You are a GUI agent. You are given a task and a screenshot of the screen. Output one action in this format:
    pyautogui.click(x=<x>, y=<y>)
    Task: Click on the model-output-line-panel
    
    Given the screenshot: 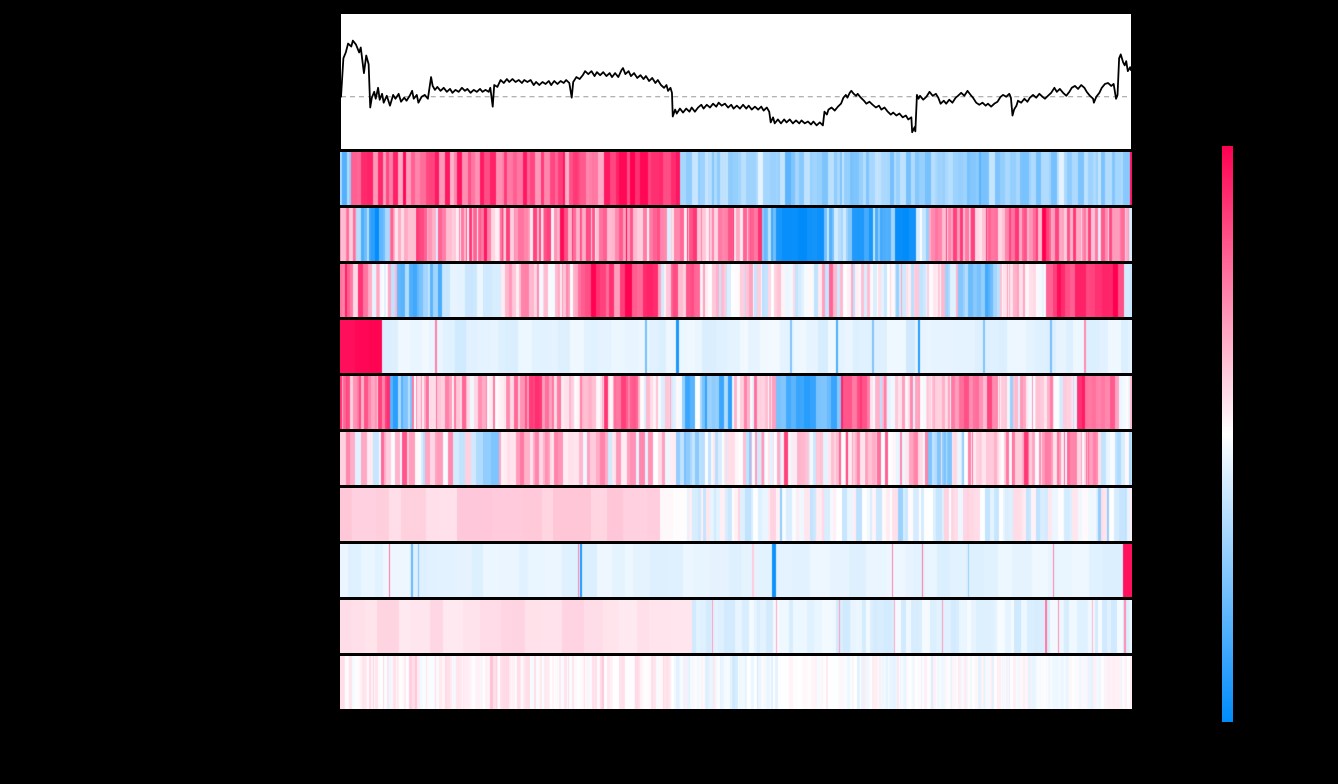 What is the action you would take?
    pyautogui.click(x=736, y=81)
    